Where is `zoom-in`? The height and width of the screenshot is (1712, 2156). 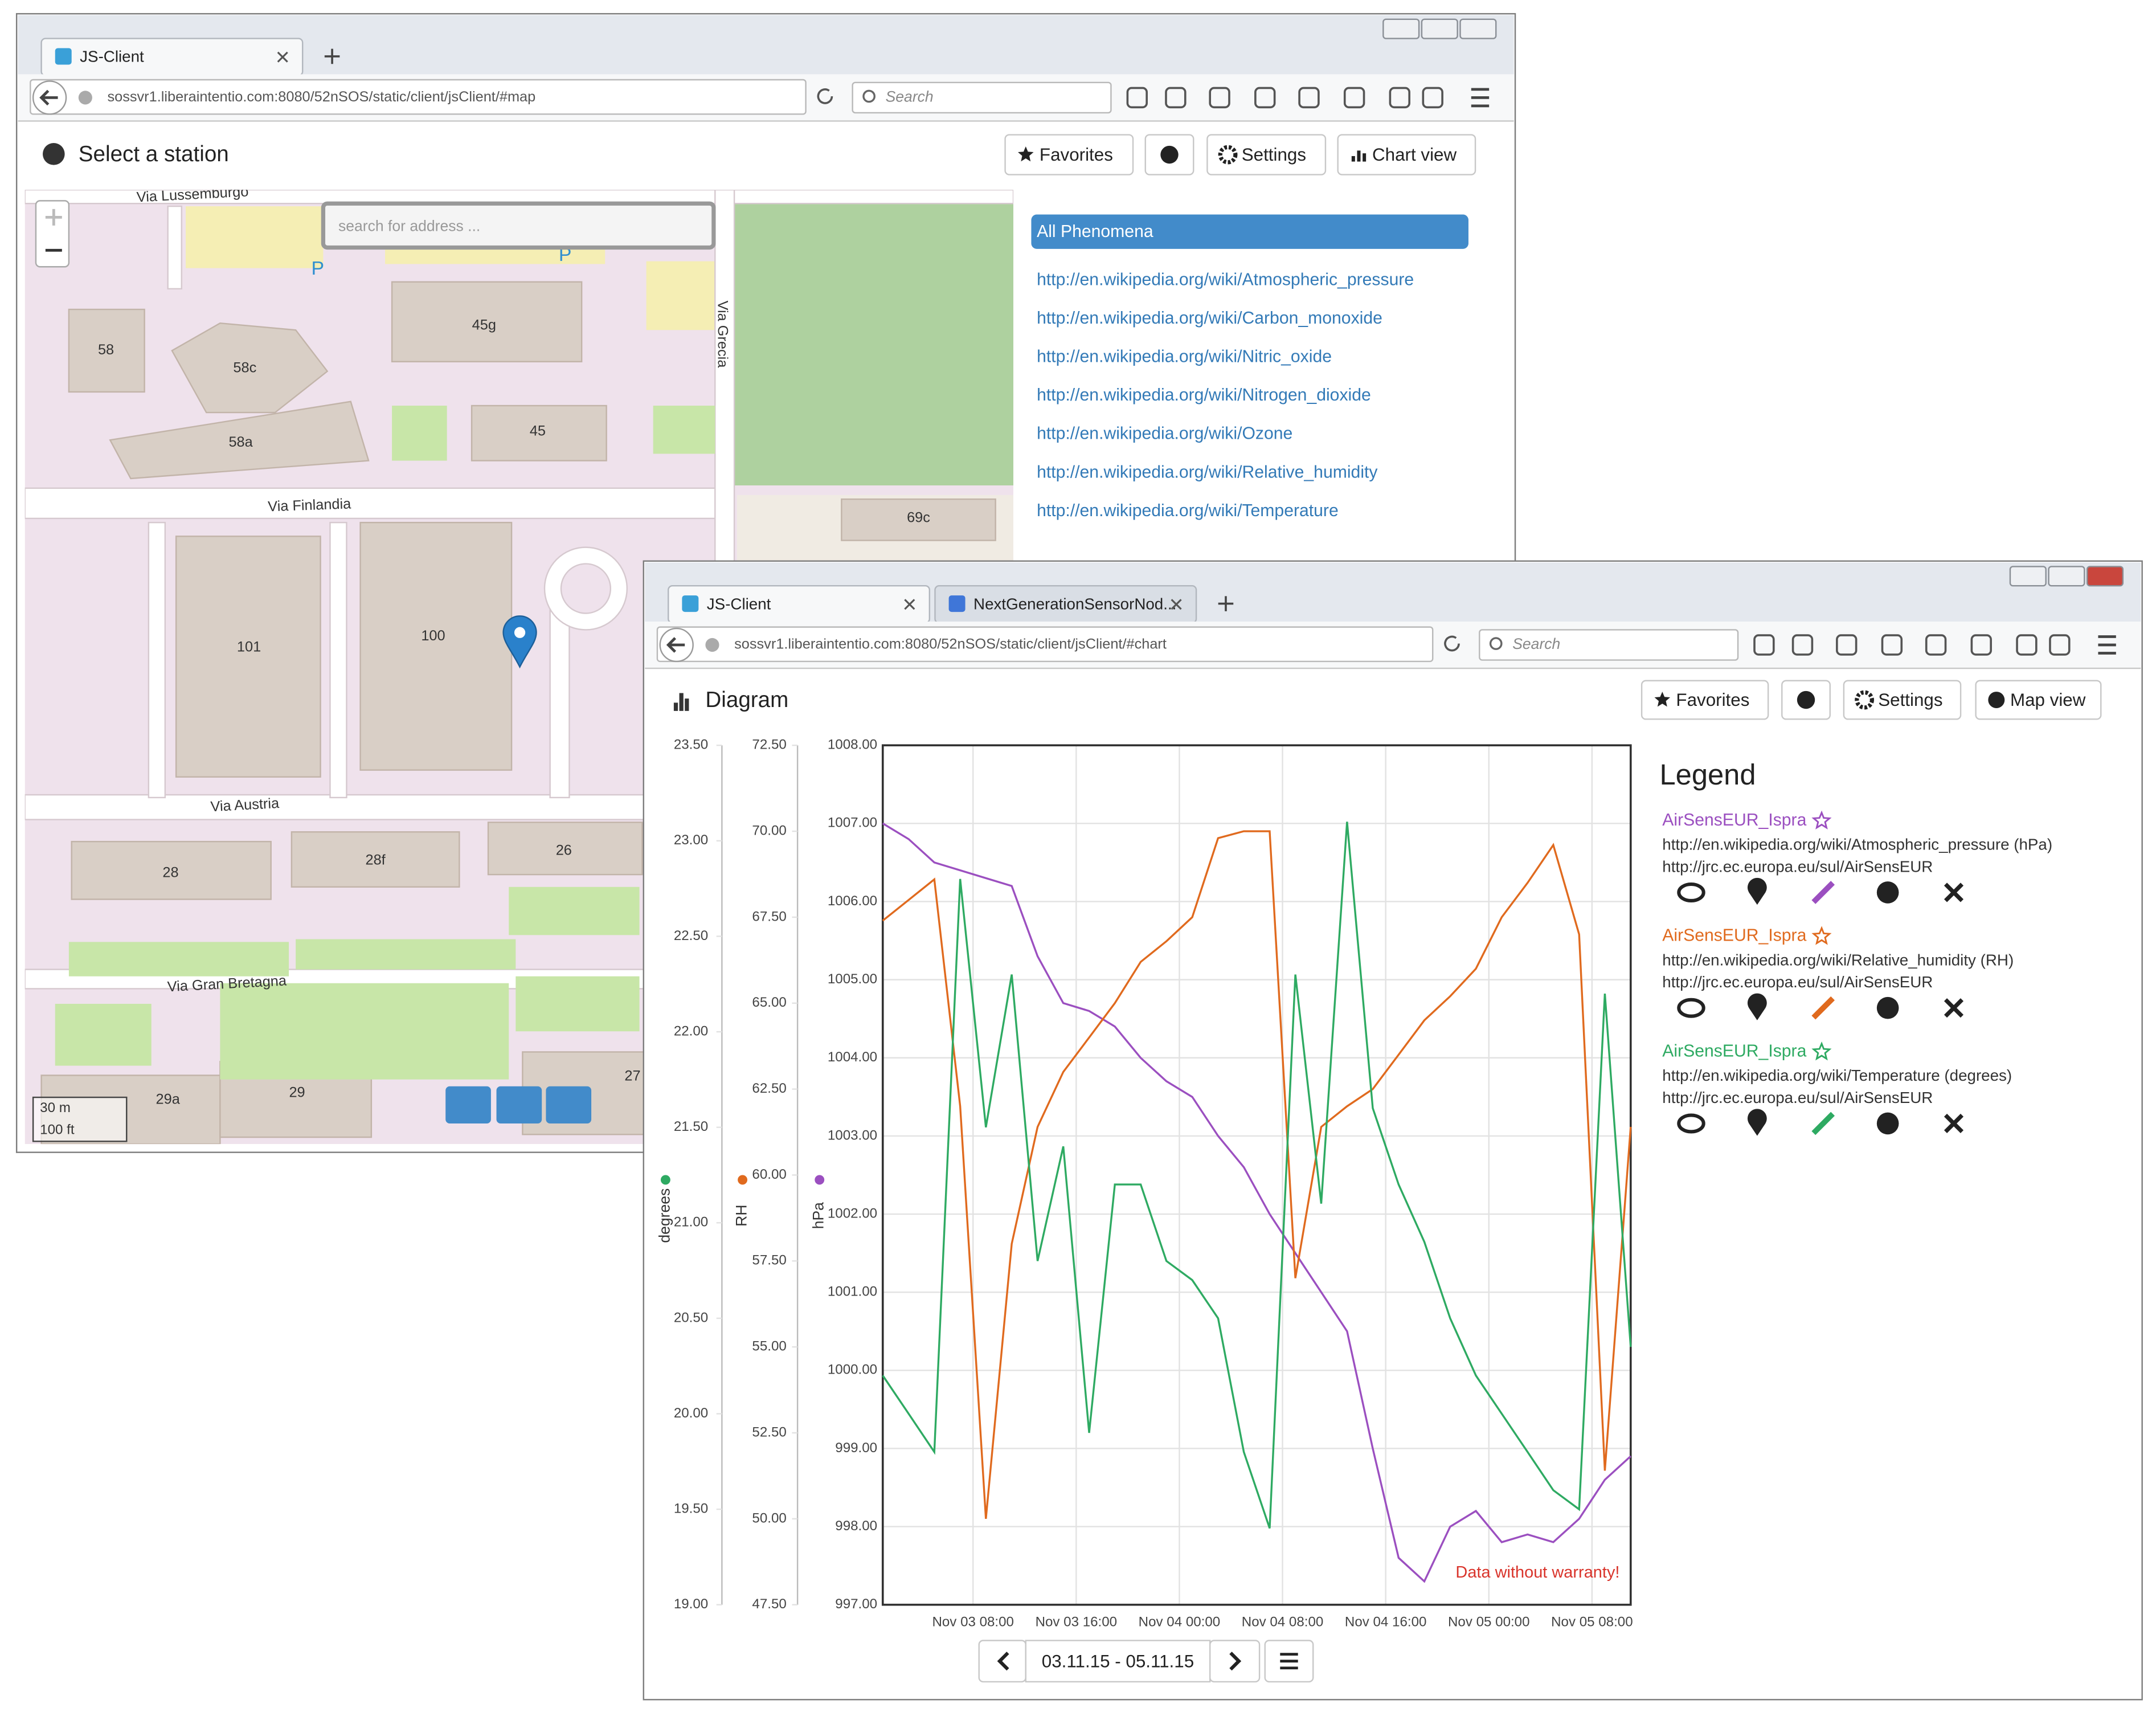 zoom-in is located at coordinates (53, 217).